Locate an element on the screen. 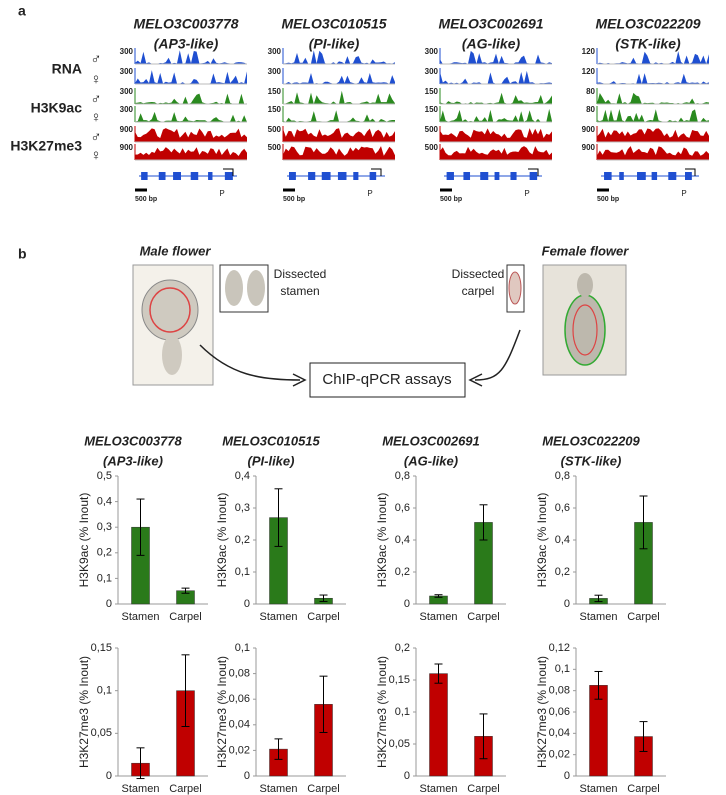 Image resolution: width=726 pixels, height=795 pixels. scale-label: 80 is located at coordinates (590, 109).